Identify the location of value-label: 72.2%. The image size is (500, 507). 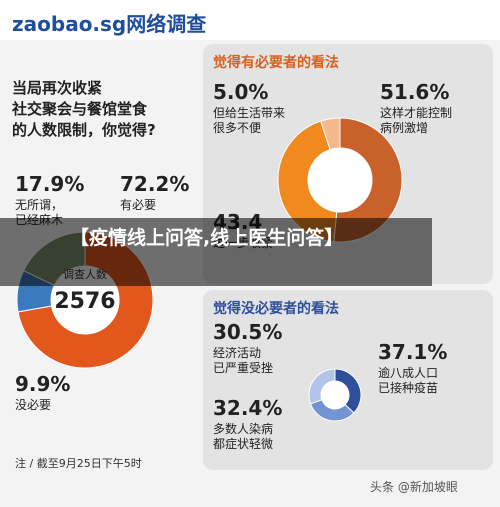
(155, 184).